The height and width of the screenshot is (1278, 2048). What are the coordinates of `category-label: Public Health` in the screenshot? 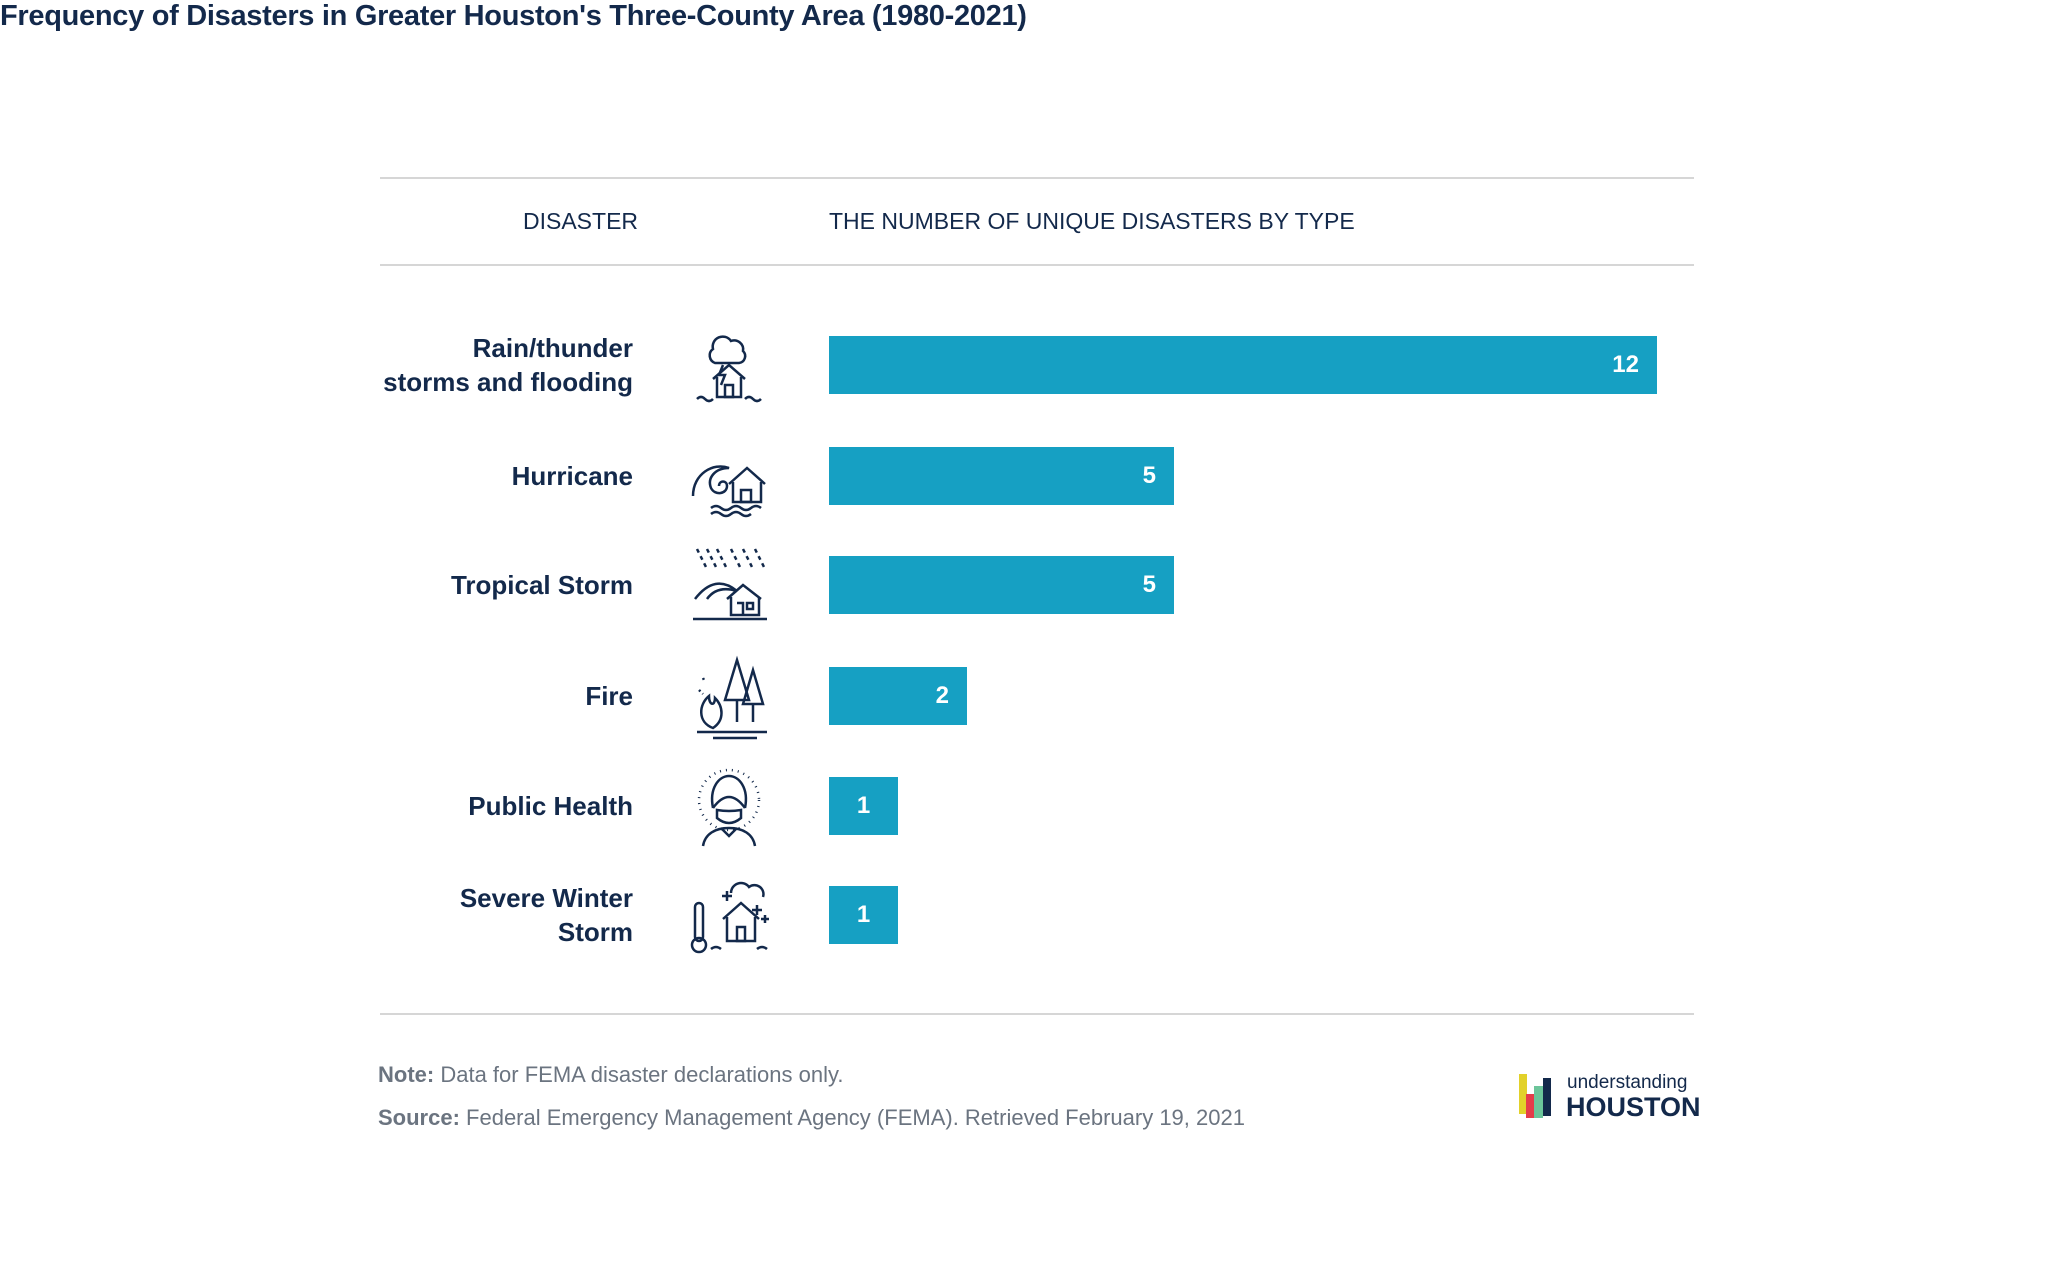 It's located at (483, 806).